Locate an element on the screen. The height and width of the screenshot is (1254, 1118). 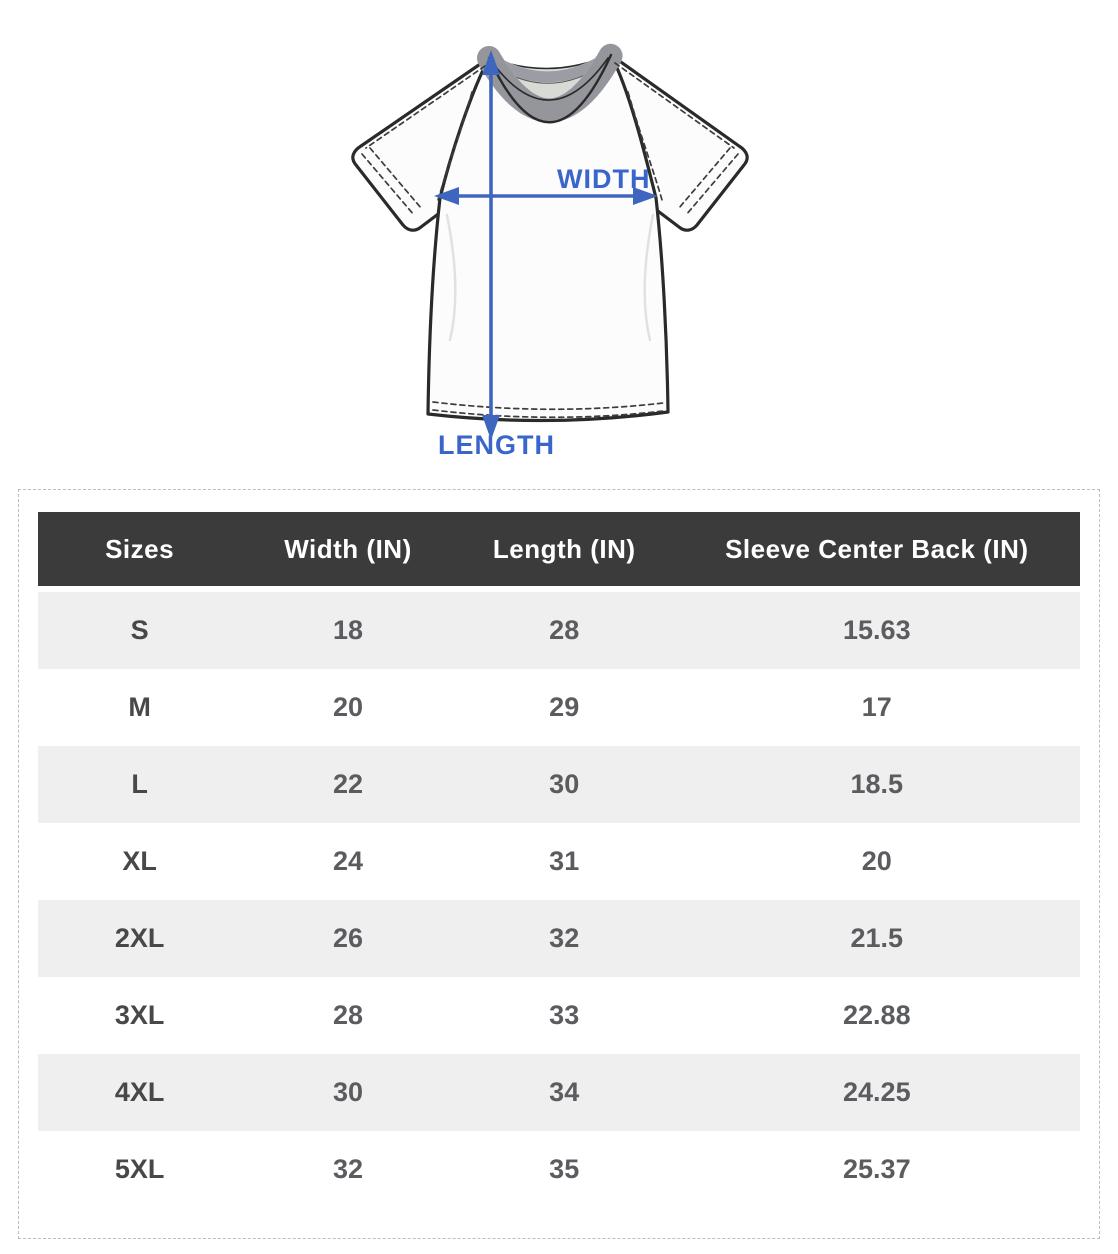
size-cell: M is located at coordinates (139, 707).